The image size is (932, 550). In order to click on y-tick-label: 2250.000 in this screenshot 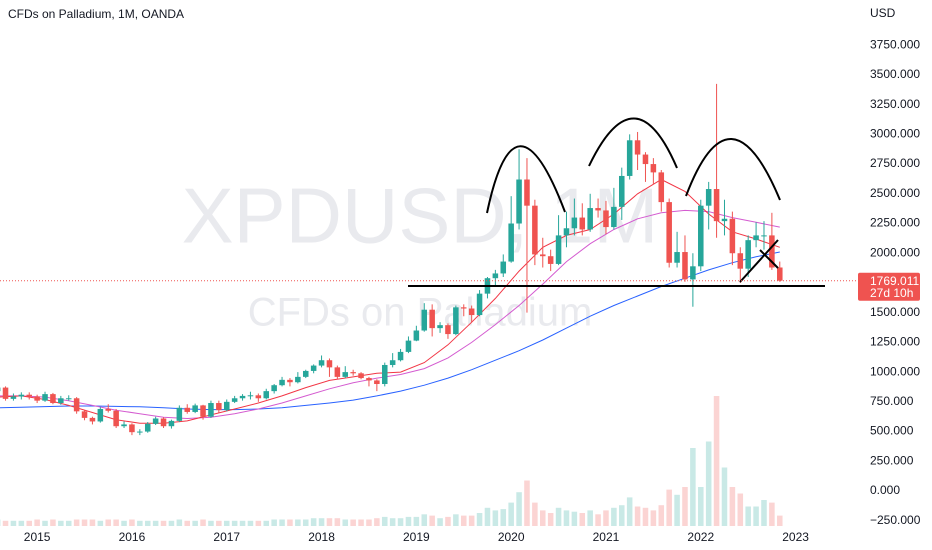, I will do `click(895, 223)`.